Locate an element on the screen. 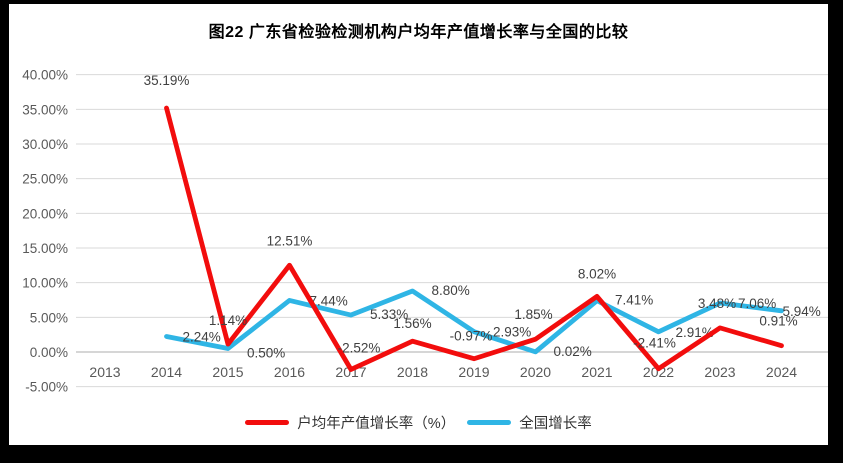 The image size is (843, 463). x-axis-year-label: 2013 is located at coordinates (104, 372).